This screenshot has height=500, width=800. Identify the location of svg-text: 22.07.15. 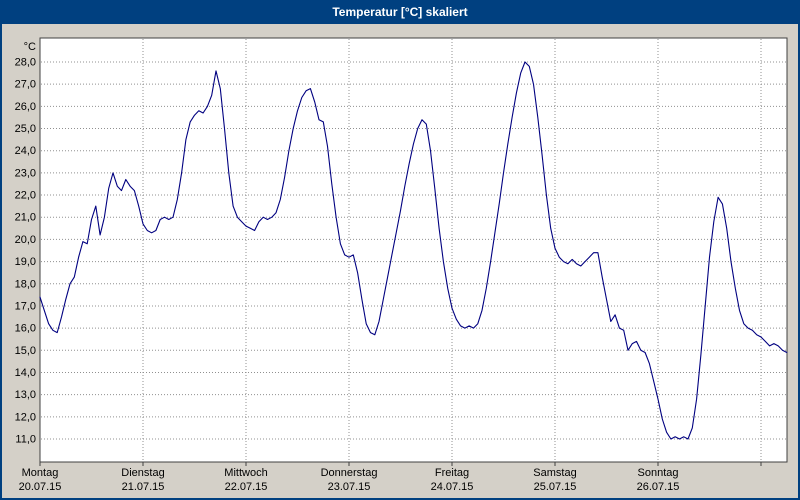
(246, 487).